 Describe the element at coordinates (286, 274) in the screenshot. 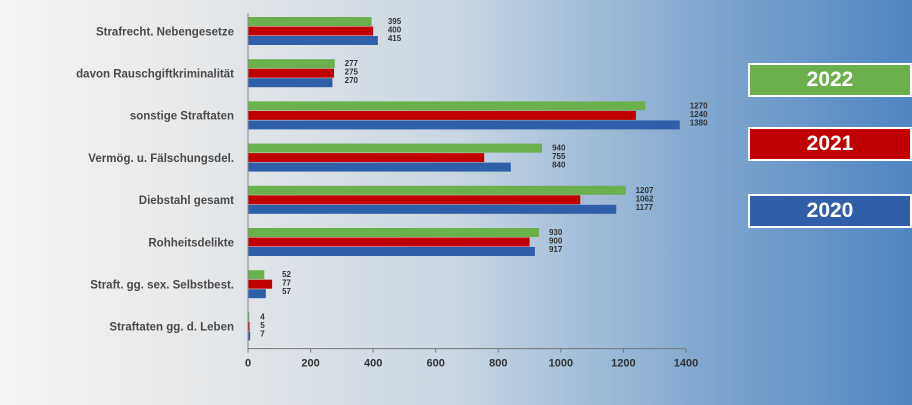

I see `value-label-2022: 52` at that location.